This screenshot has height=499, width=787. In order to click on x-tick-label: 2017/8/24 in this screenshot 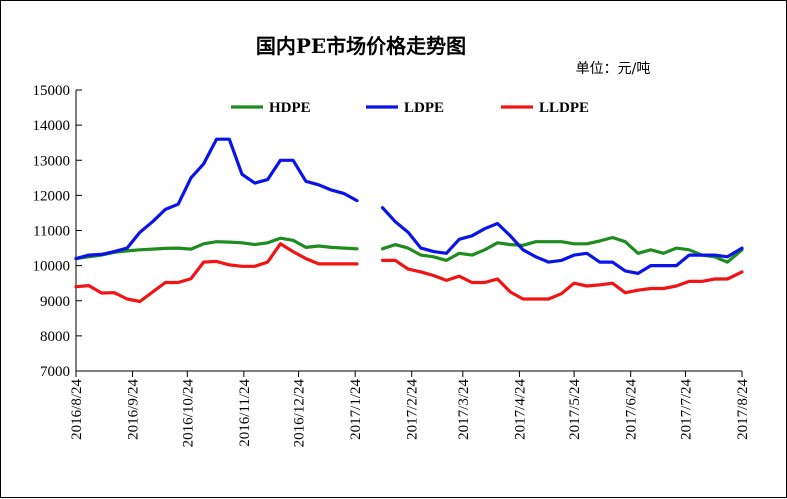, I will do `click(743, 409)`.